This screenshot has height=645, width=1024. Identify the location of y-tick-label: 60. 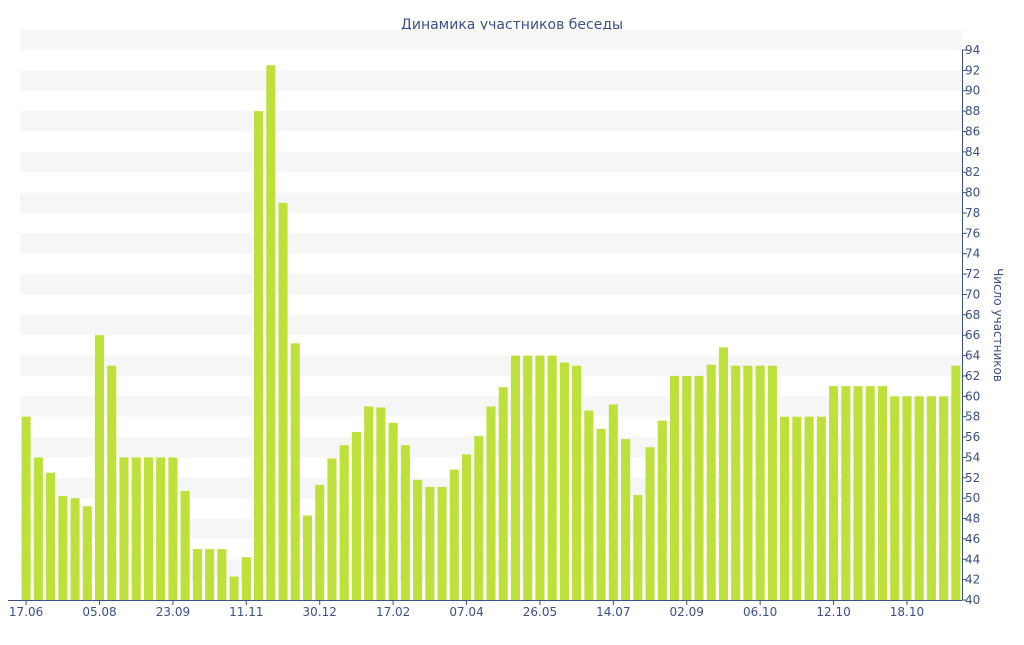
(972, 396).